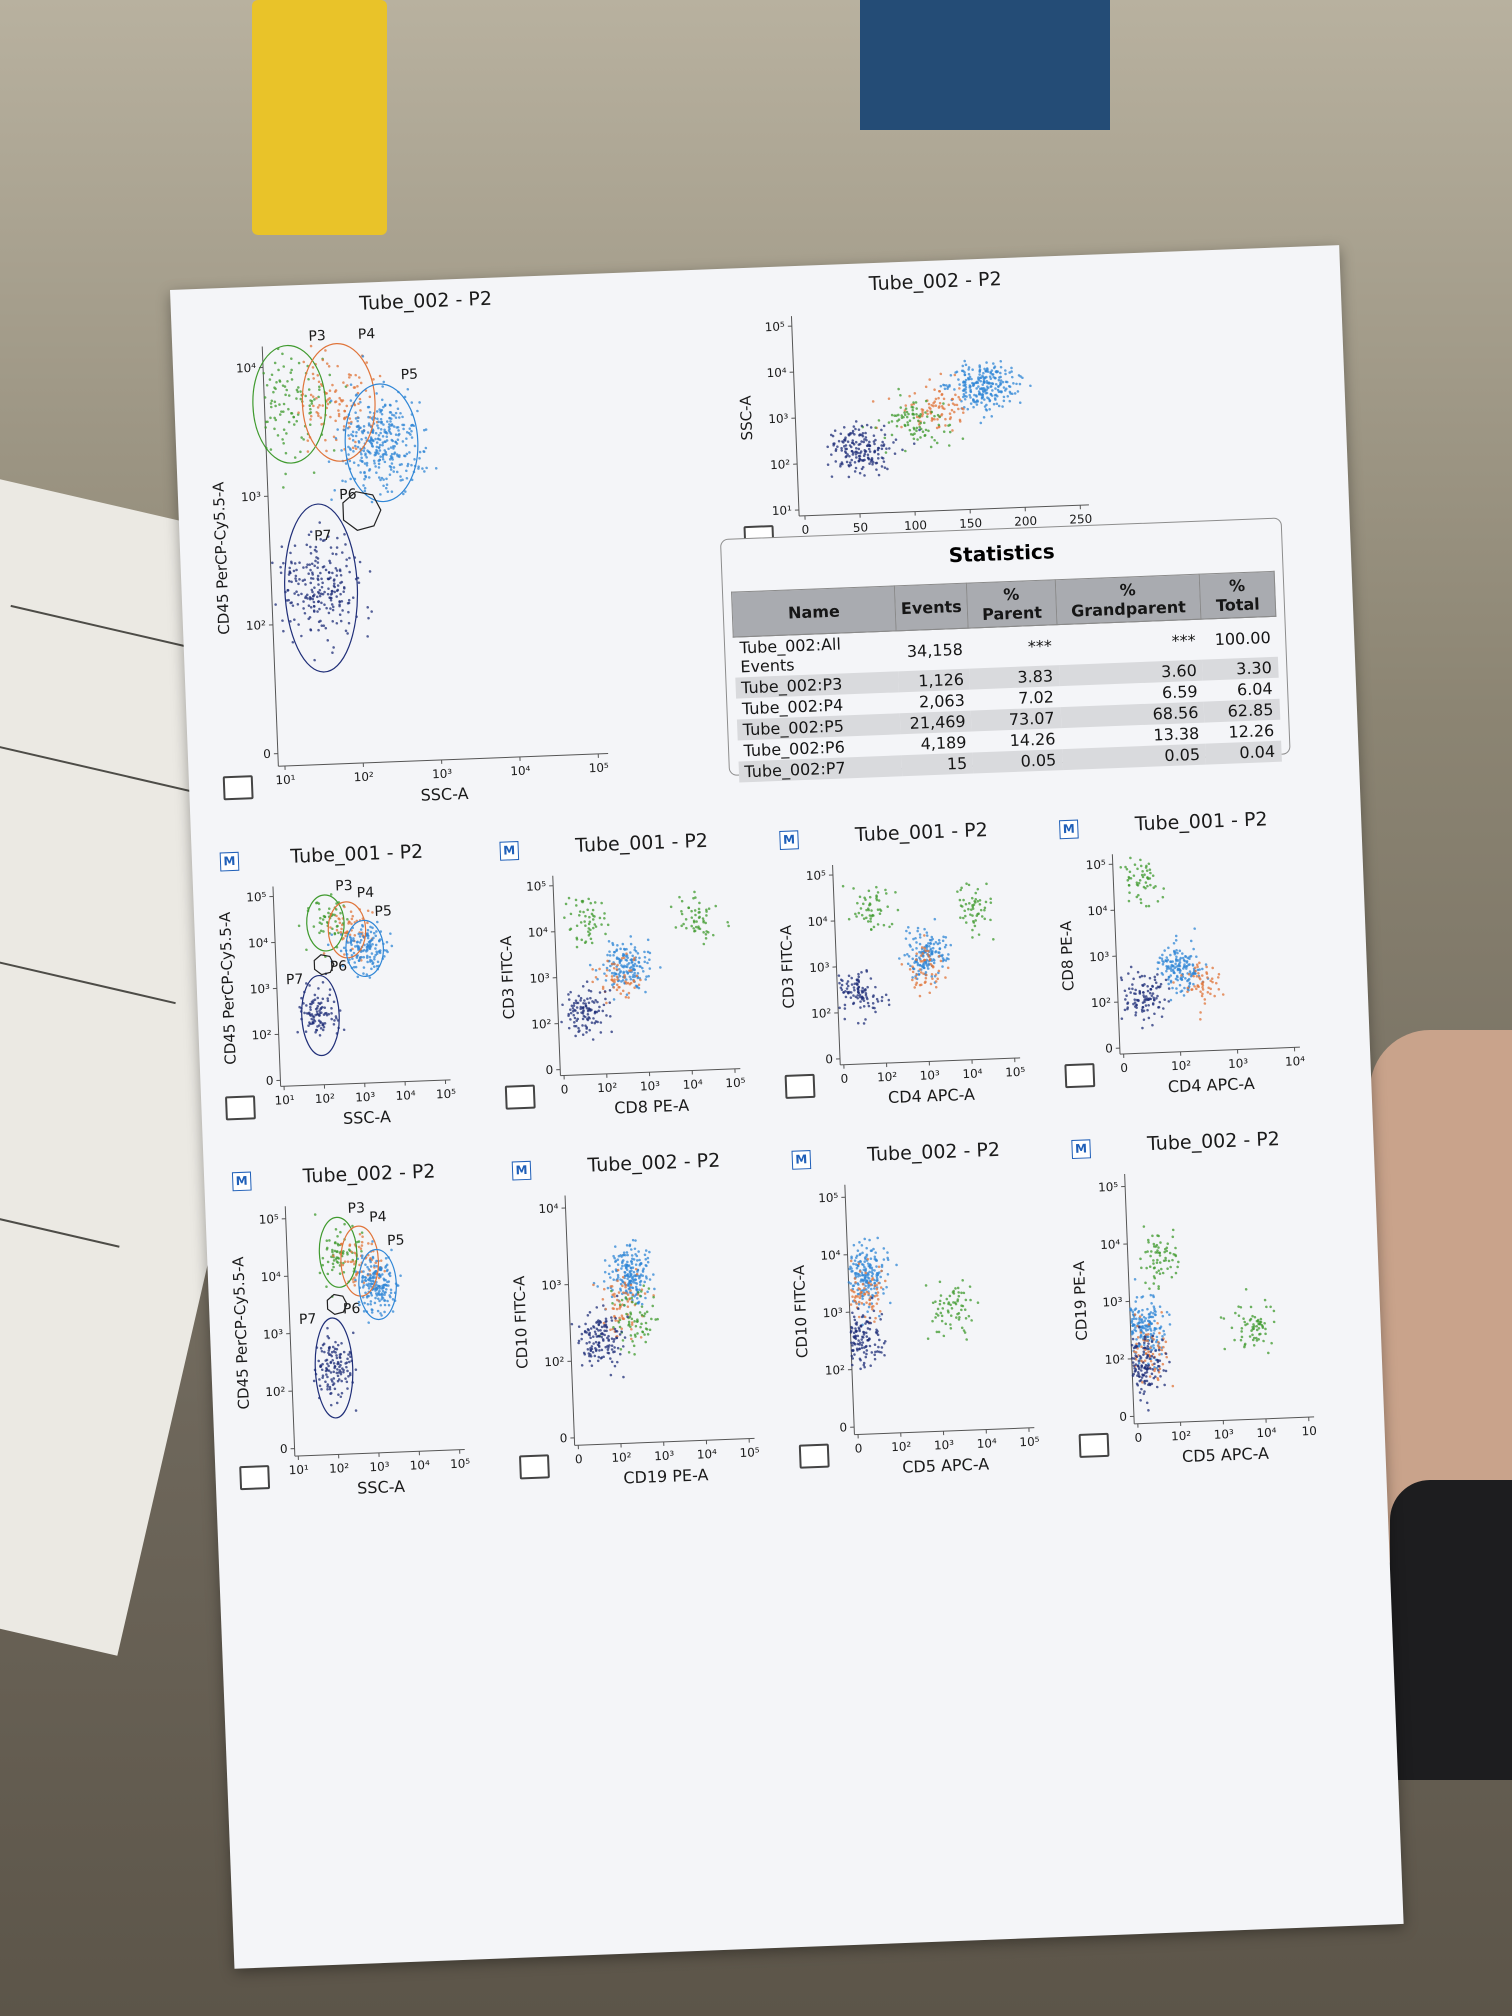 This screenshot has height=2016, width=1512. I want to click on x-tick-label: 10⁴, so click(692, 1084).